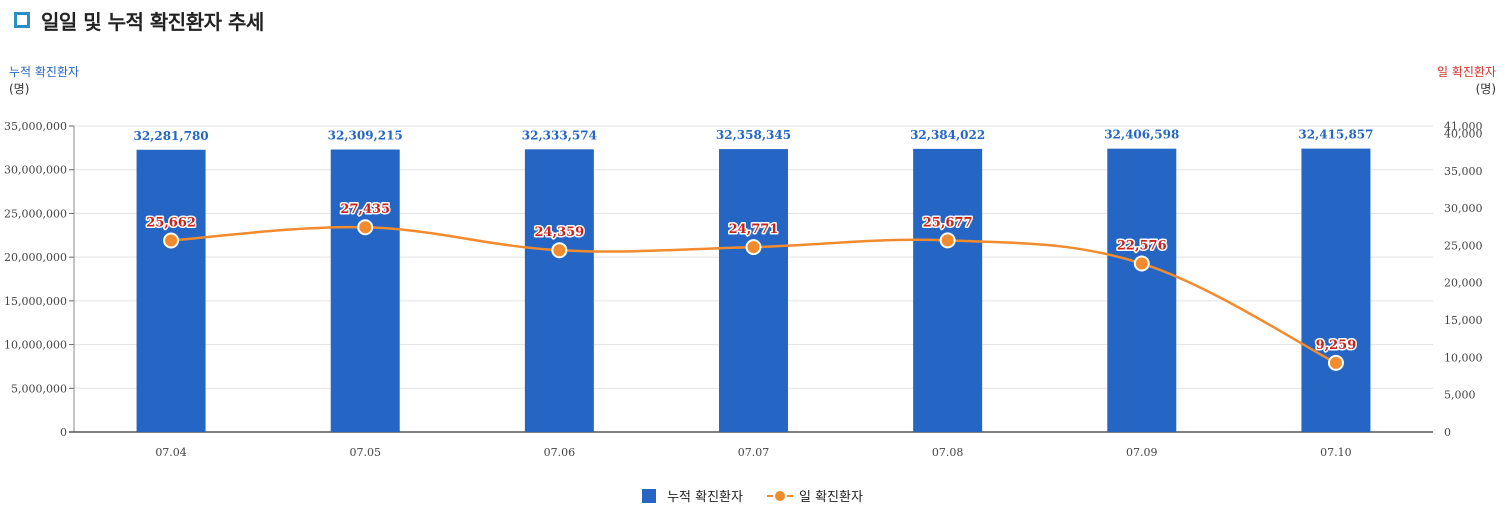 This screenshot has width=1505, height=515. I want to click on legend-item-bar: 누적 확진환자, so click(692, 495).